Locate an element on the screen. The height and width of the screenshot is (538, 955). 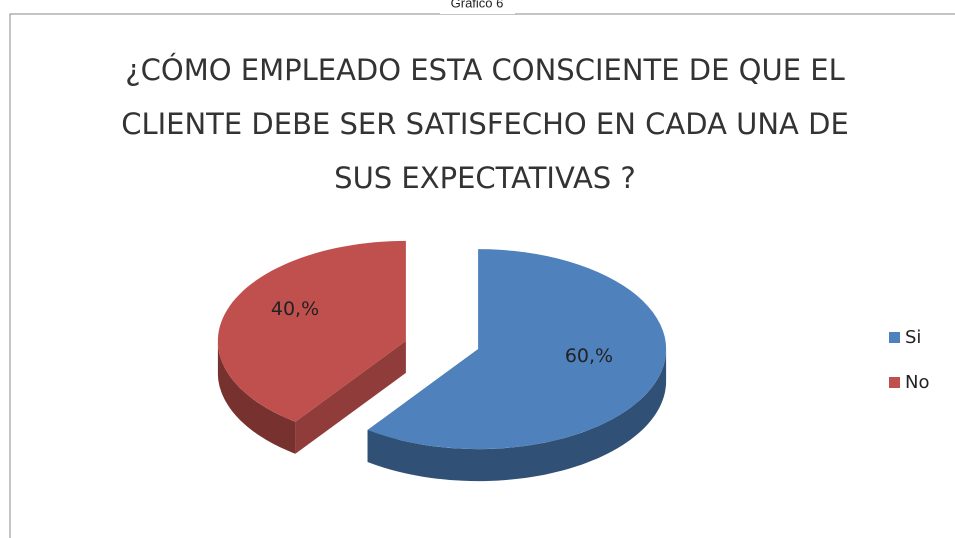
chart-title: ¿CÓMO EMPLEADO ESTA CONSCIENTE DE QUE EL is located at coordinates (485, 70).